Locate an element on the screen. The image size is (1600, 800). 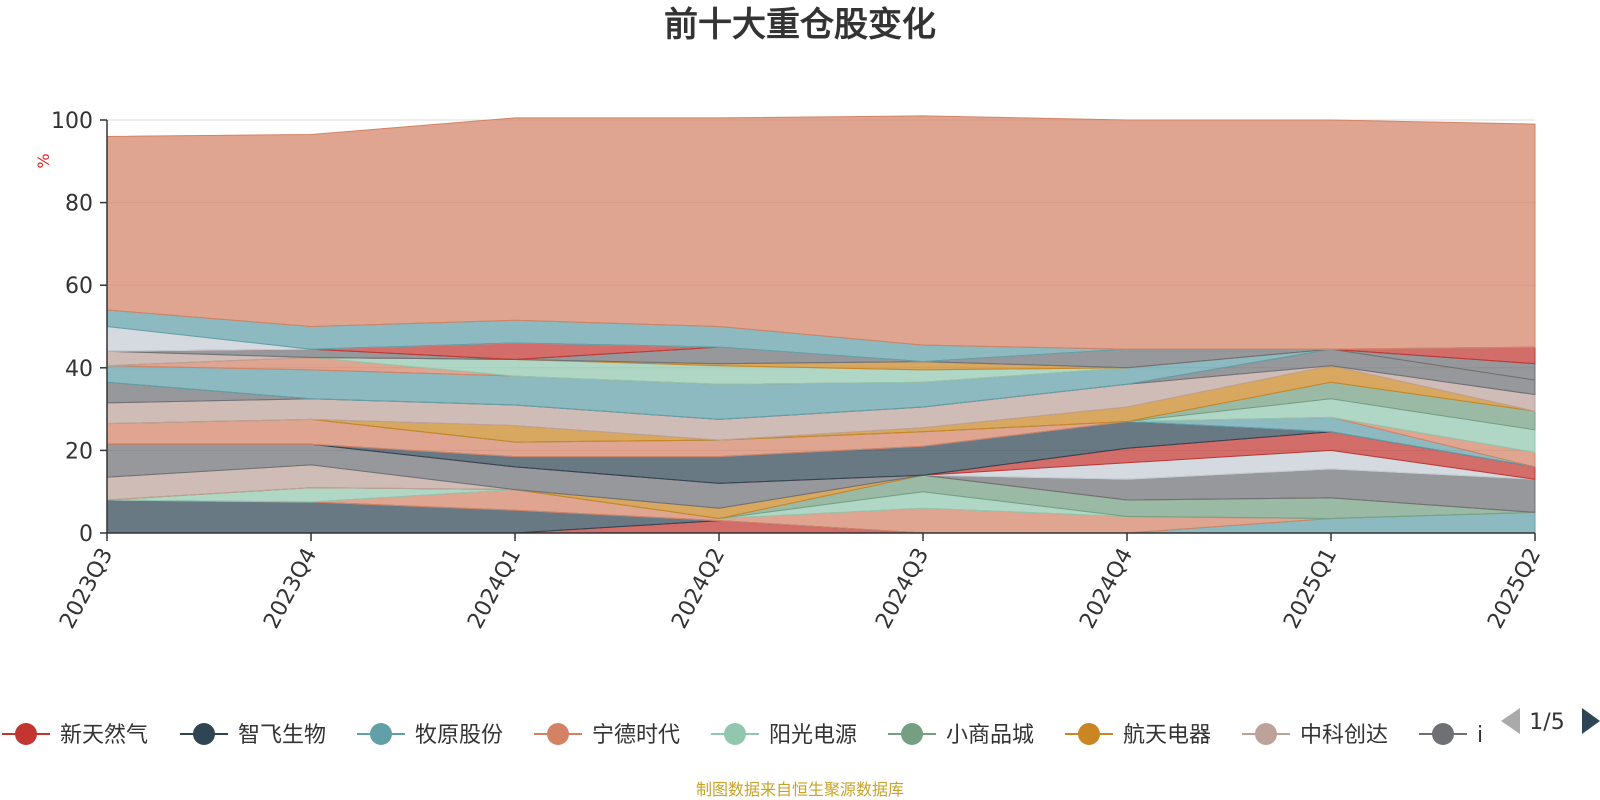
legend-label: 新天然气 is located at coordinates (104, 735).